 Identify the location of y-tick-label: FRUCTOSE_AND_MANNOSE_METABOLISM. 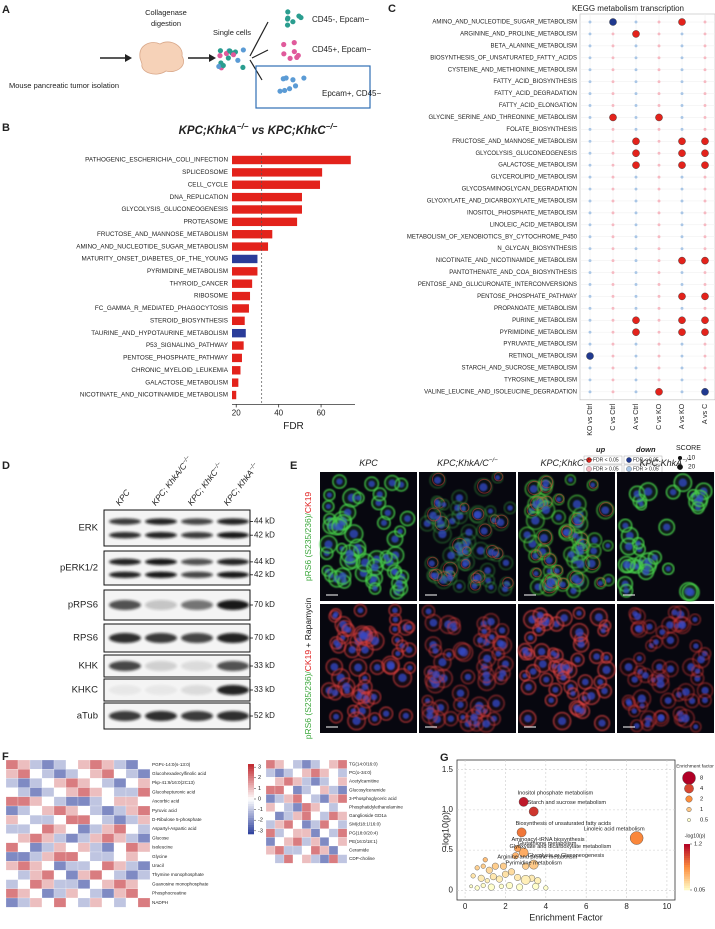
(514, 142).